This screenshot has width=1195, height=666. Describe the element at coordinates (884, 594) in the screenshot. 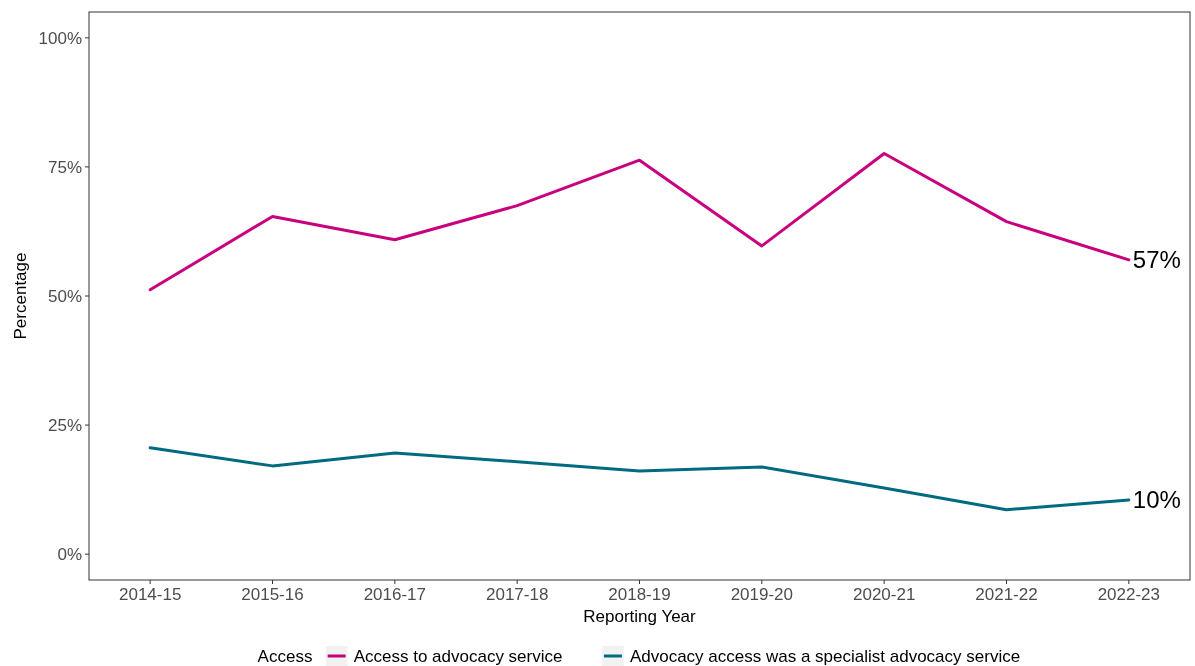

I see `x-tick-label: 2020-21` at that location.